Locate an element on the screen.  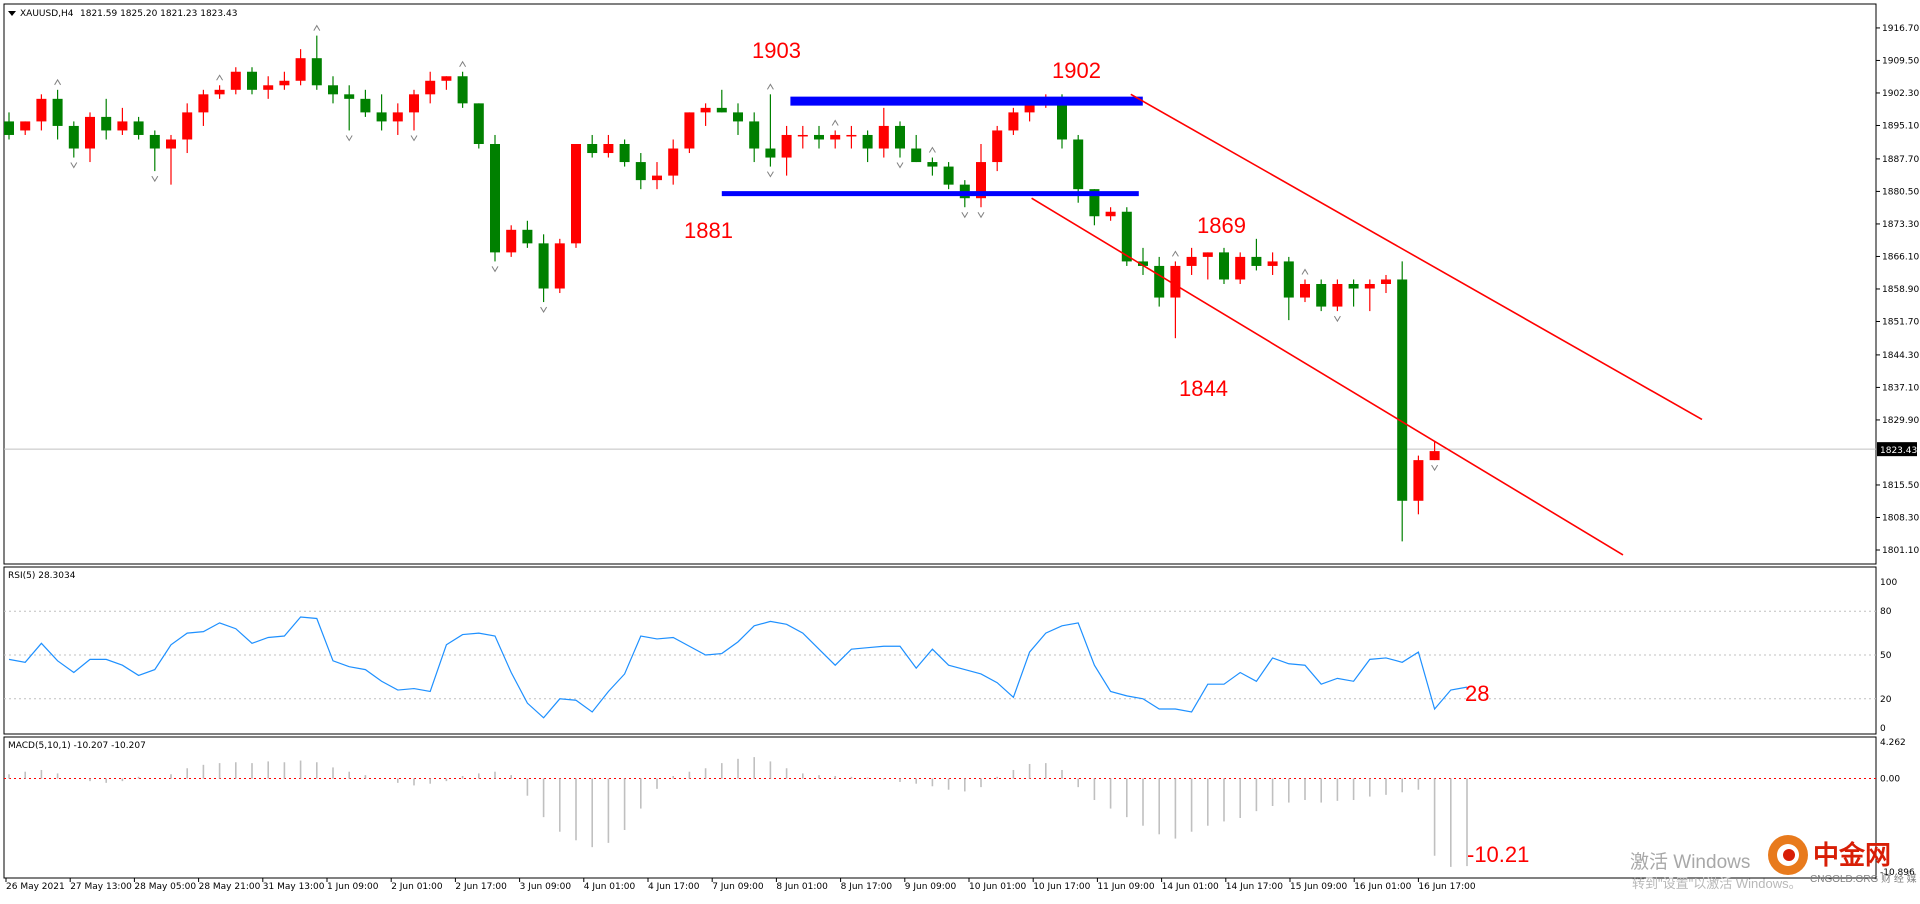
macd-tick-label: 0.00 is located at coordinates (1890, 780).